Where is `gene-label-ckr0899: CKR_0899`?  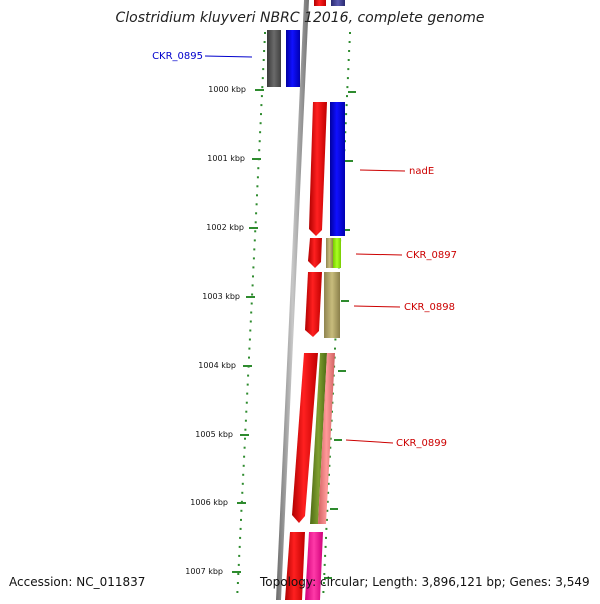
gene-label-ckr0899: CKR_0899 is located at coordinates (421, 443).